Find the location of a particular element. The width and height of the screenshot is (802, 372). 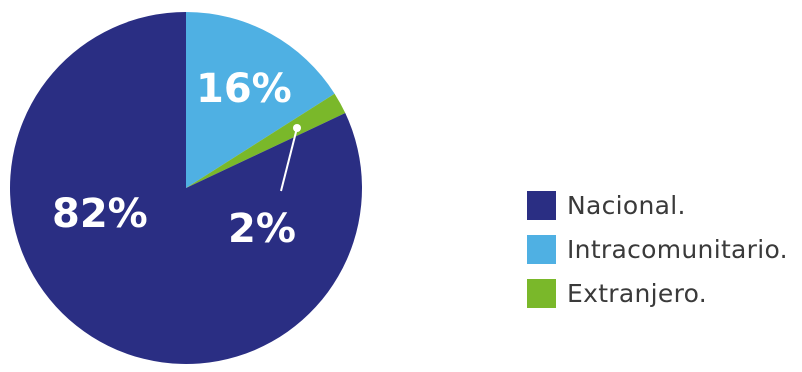

legend-label-nacional: Nacional. is located at coordinates (626, 205).